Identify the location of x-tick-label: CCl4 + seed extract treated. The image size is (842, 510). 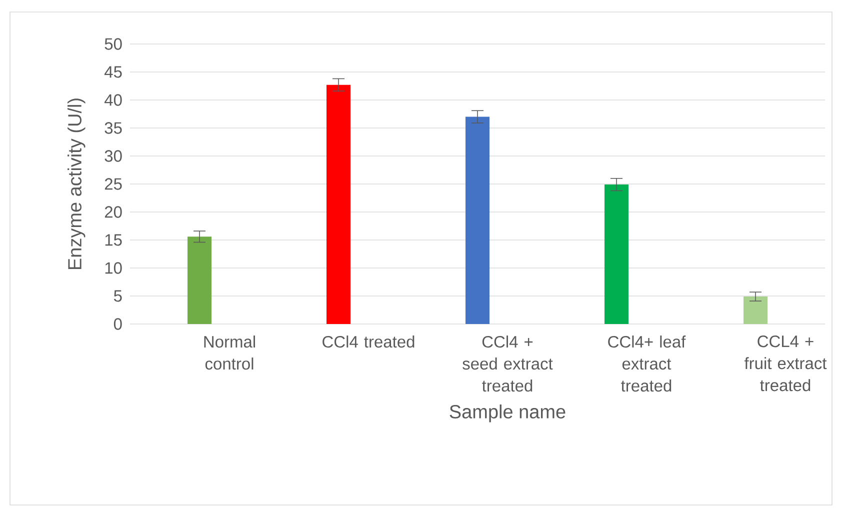
(507, 364).